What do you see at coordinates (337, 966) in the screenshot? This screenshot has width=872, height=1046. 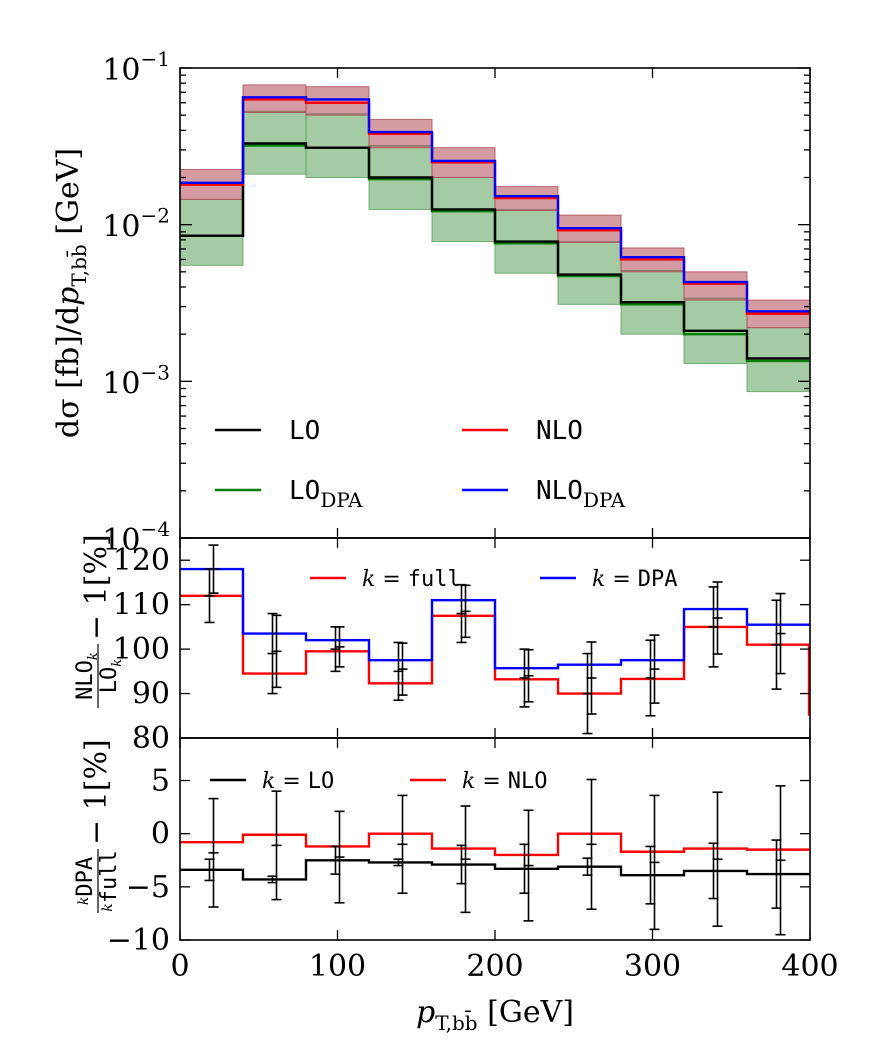 I see `x-tick-label: 100` at bounding box center [337, 966].